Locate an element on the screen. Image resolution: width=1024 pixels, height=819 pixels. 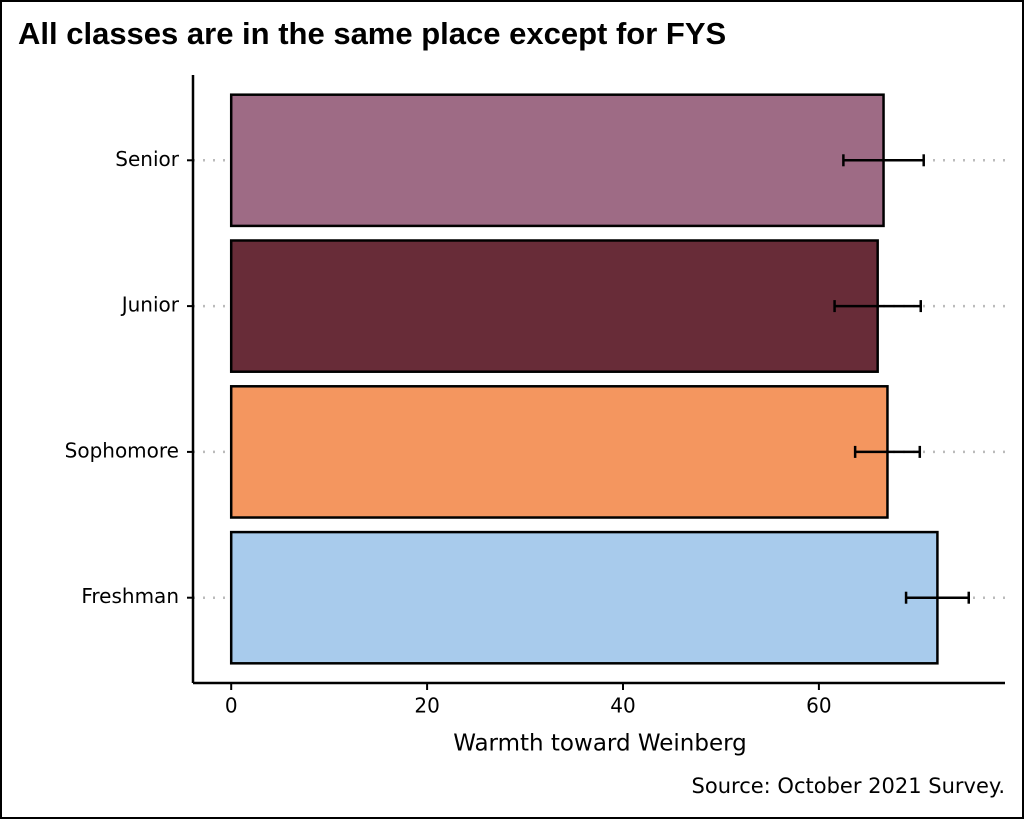
y-tick-label: Freshman is located at coordinates (130, 596).